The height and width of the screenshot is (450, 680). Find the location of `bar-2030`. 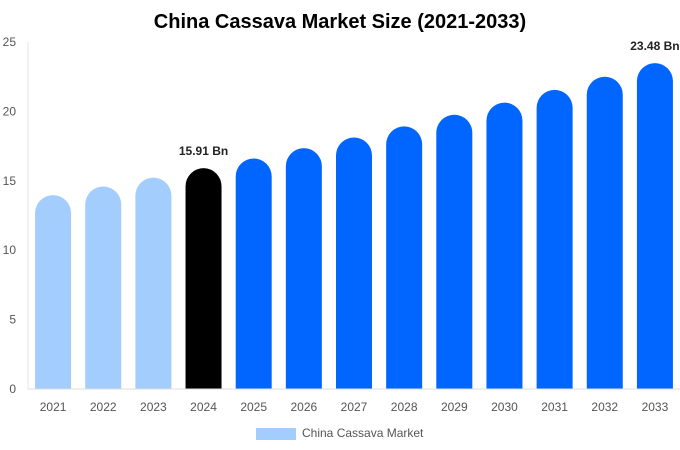

bar-2030 is located at coordinates (504, 245).